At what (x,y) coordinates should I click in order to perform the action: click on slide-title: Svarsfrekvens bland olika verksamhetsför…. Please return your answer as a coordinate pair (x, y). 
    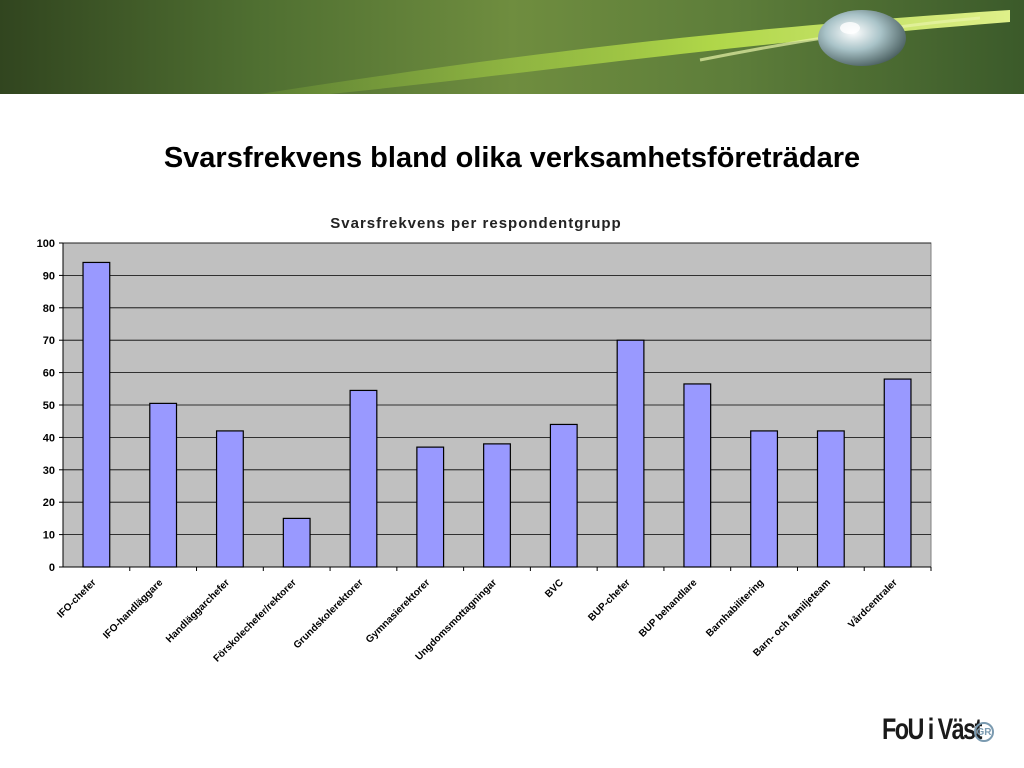
    Looking at the image, I should click on (512, 158).